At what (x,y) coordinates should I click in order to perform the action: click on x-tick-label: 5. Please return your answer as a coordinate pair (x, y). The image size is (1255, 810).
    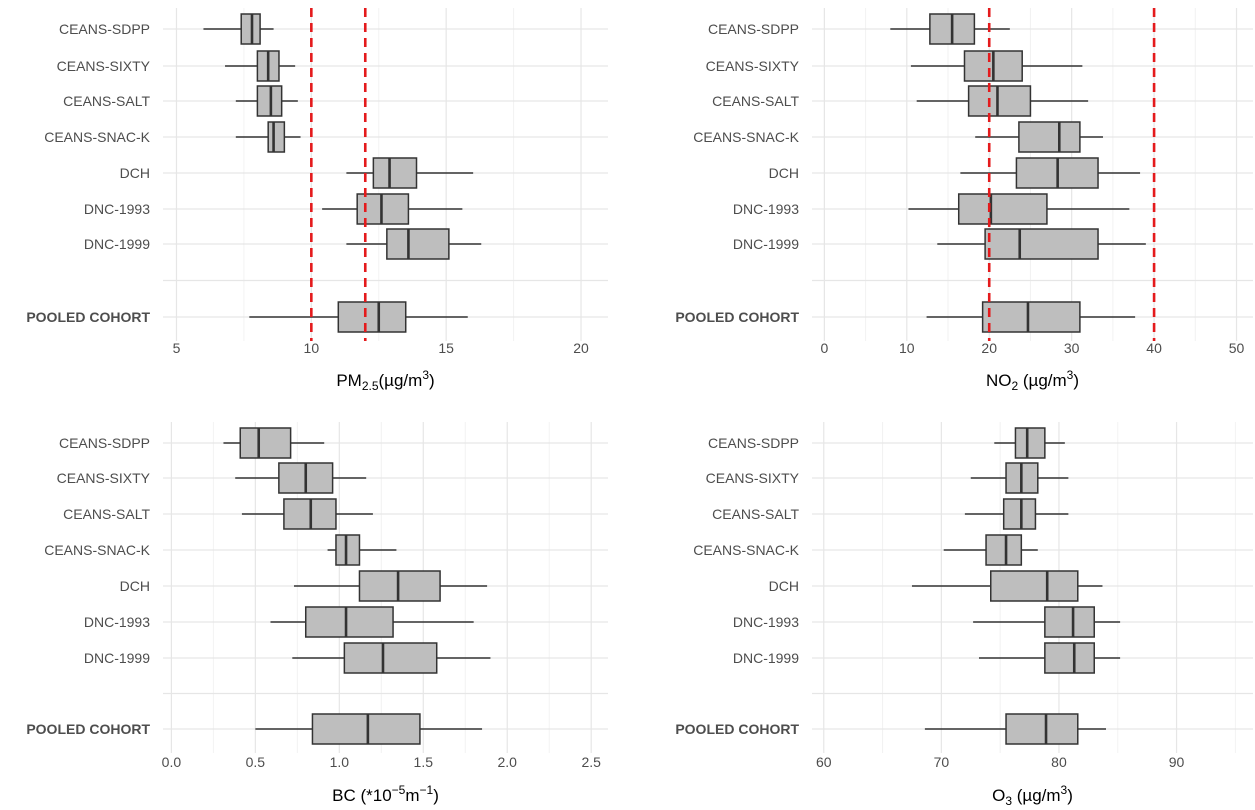
    Looking at the image, I should click on (177, 348).